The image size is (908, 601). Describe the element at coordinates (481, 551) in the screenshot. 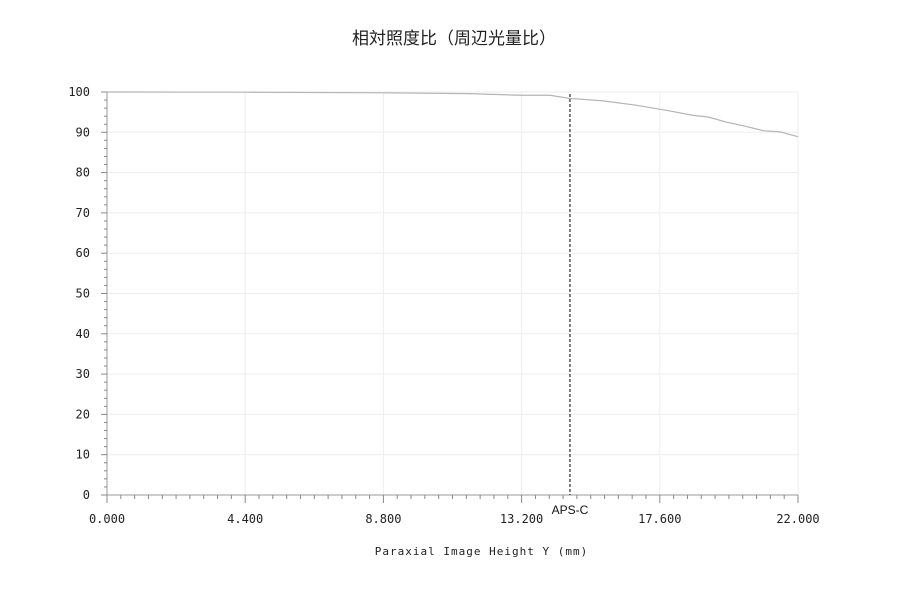

I see `x-axis-label: Paraxial Image Height Y (mm)` at that location.